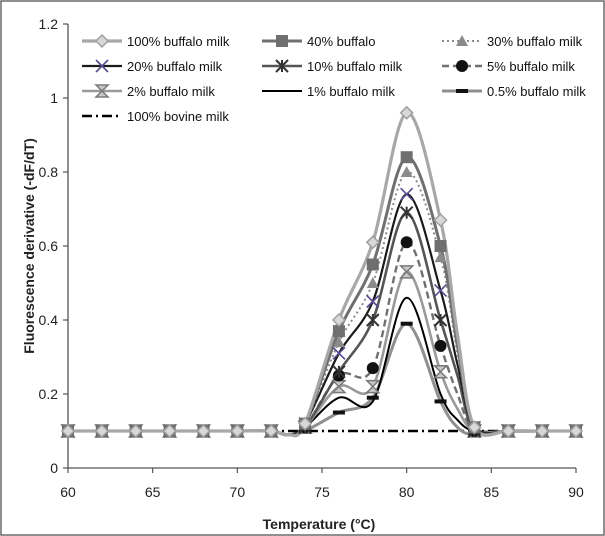  I want to click on legend-item: 0.5% buffalo milk, so click(514, 91).